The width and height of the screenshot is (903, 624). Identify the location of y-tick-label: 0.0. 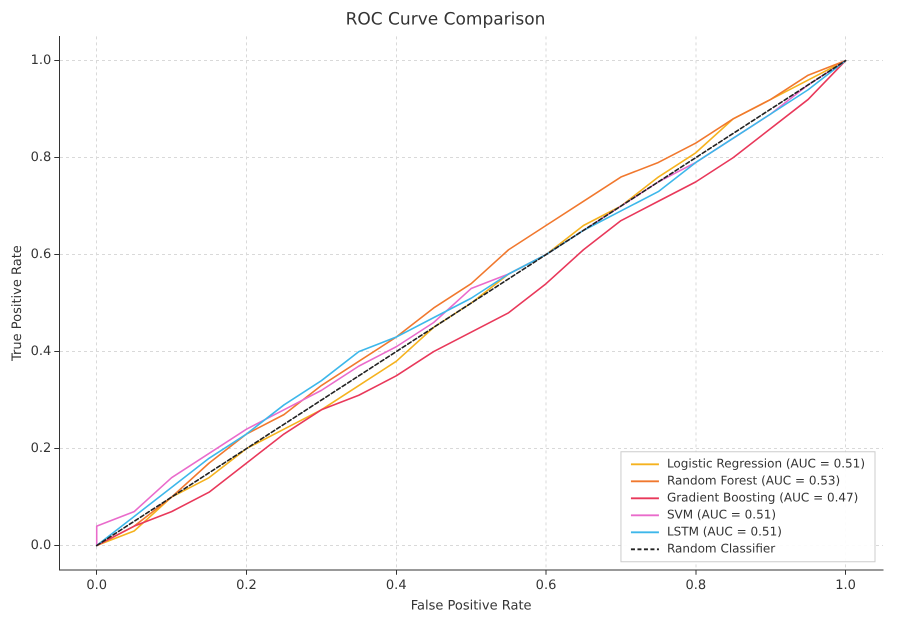
(41, 545).